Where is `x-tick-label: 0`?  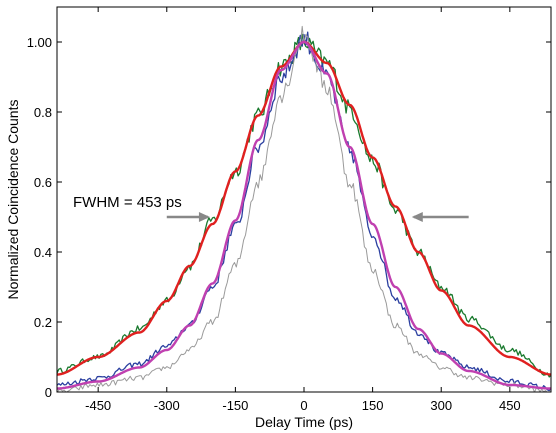 x-tick-label: 0 is located at coordinates (303, 405).